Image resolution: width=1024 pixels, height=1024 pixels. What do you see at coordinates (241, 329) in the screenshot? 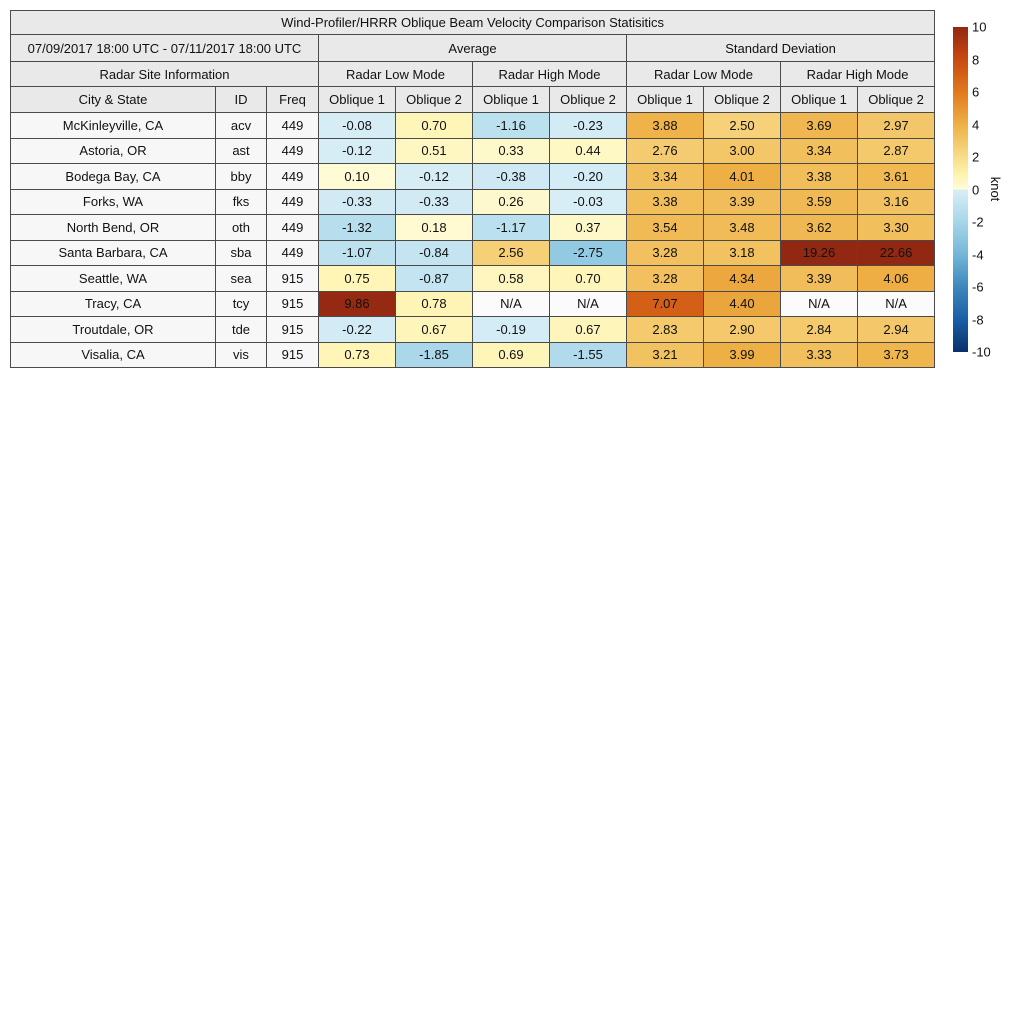
I see `site-id-cell: tde` at bounding box center [241, 329].